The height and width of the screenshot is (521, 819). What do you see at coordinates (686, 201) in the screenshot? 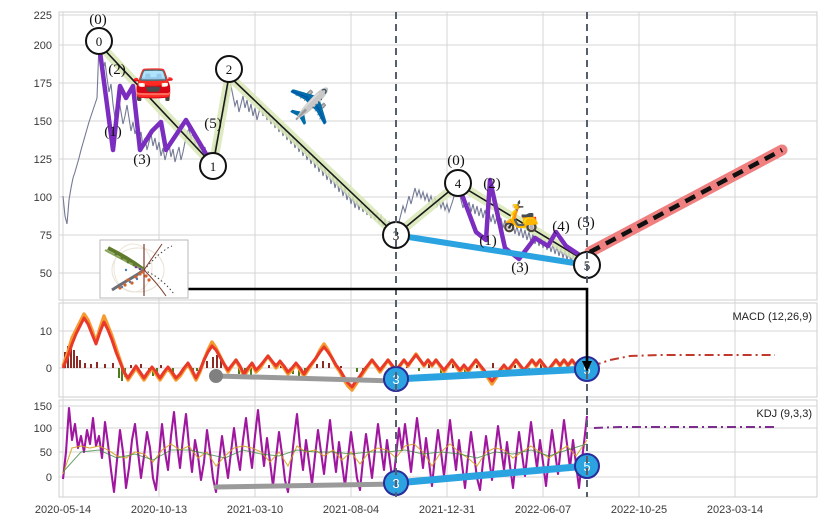
I see `forecast-dash` at bounding box center [686, 201].